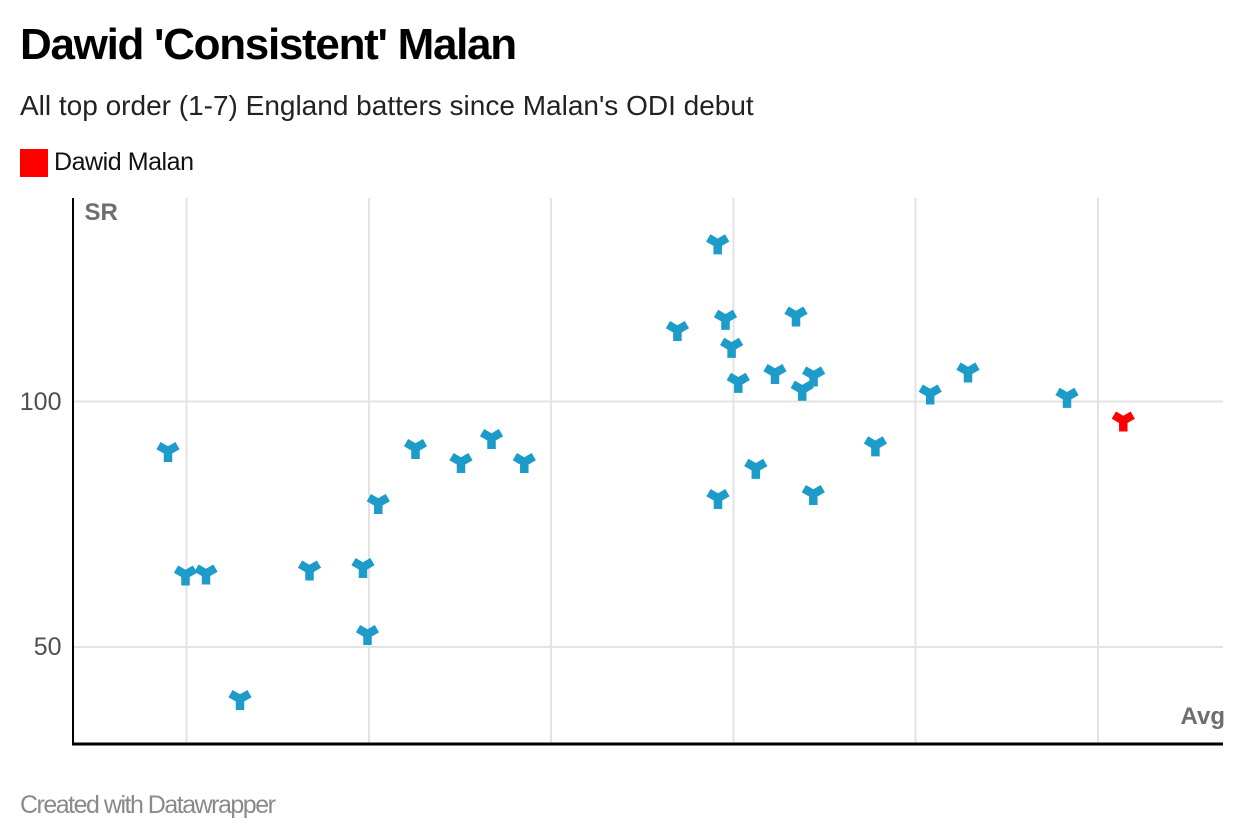 The width and height of the screenshot is (1240, 840). Describe the element at coordinates (48, 647) in the screenshot. I see `svg-text: 50` at that location.